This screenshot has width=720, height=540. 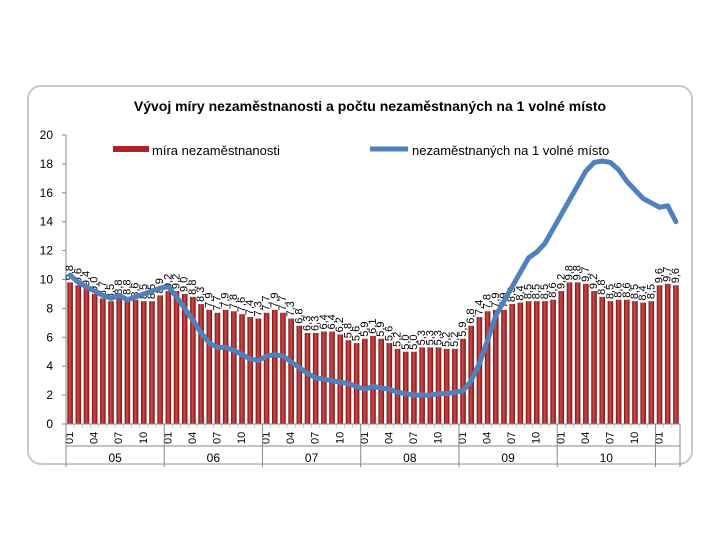 I want to click on y-tick-label: 4, so click(x=49, y=366).